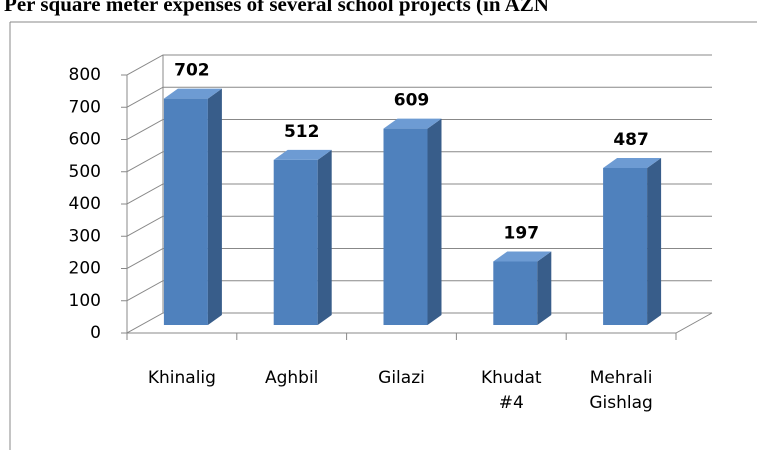  Describe the element at coordinates (620, 390) in the screenshot. I see `x-tick-label: Mehrali Gishlag` at that location.